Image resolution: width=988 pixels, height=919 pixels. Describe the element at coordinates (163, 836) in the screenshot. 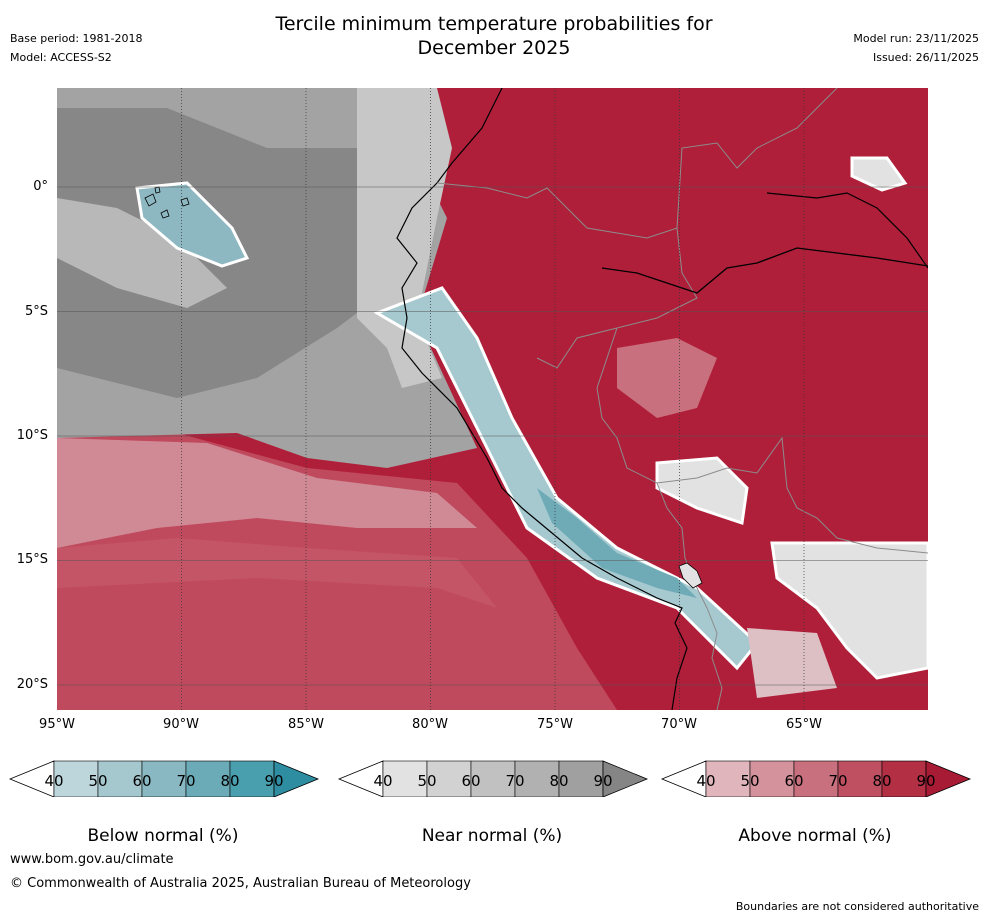

I see `below-normal-label: Below normal (%)` at that location.